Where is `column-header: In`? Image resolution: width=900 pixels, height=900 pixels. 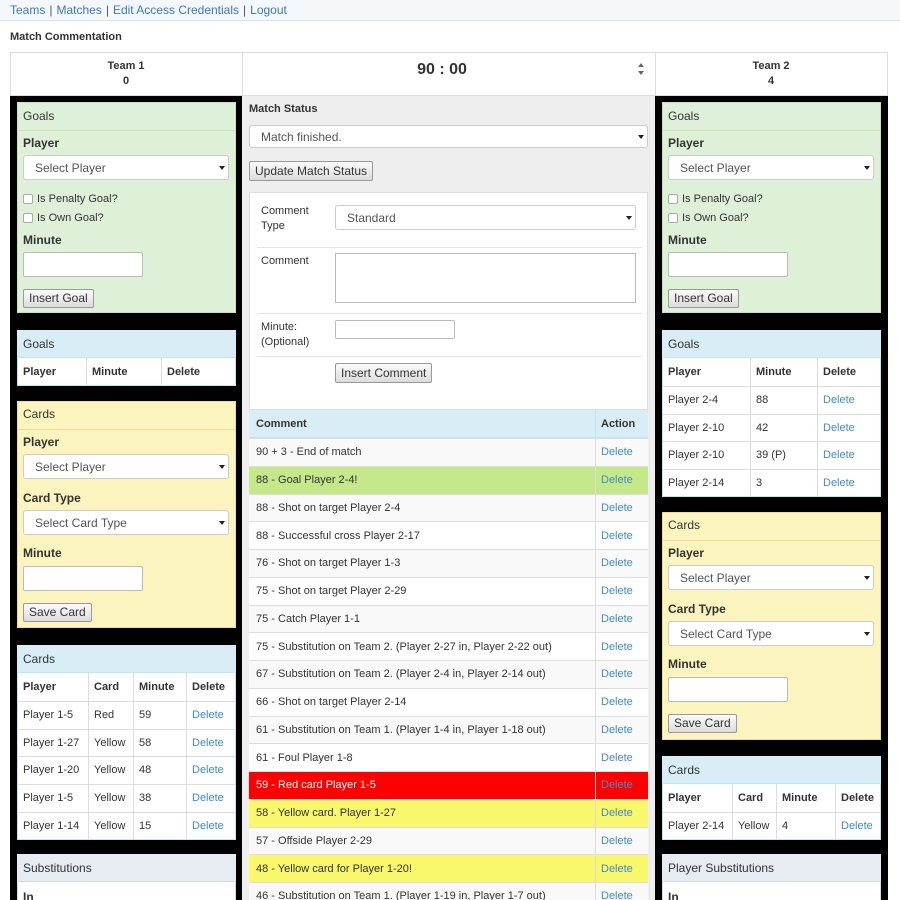
column-header: In is located at coordinates (28, 895).